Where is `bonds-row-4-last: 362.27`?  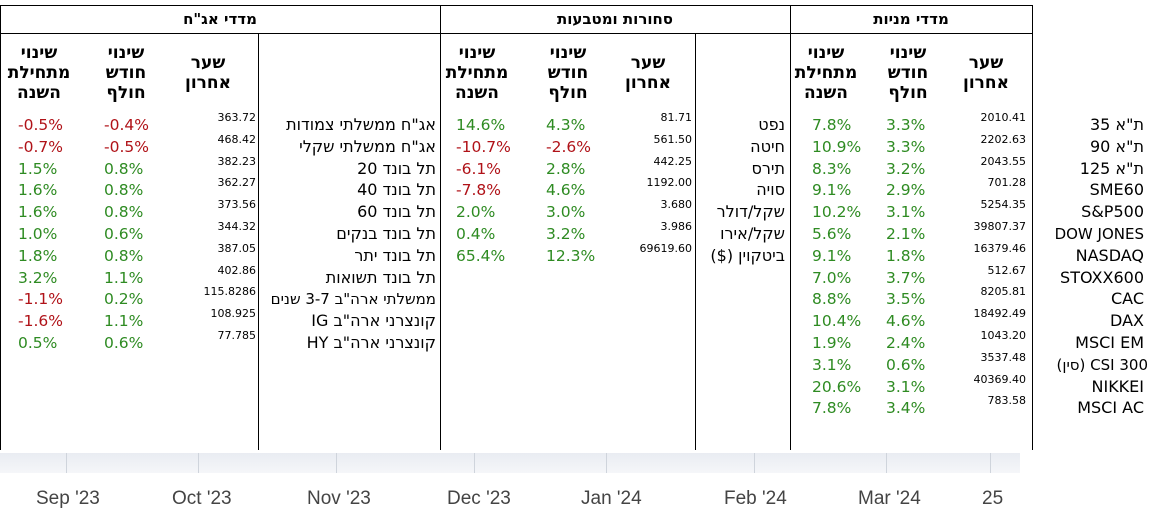 bonds-row-4-last: 362.27 is located at coordinates (237, 182).